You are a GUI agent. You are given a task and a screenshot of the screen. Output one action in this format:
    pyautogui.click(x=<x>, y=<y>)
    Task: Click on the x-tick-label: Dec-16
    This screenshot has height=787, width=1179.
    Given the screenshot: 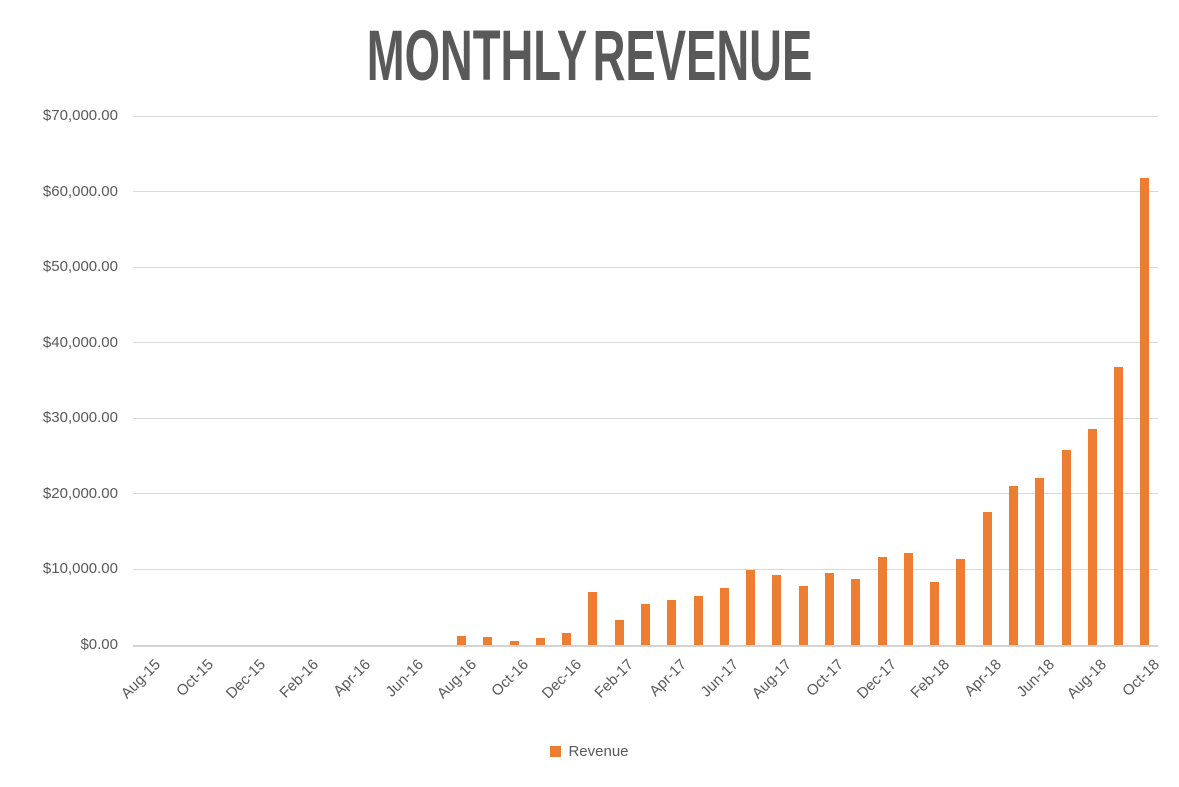 What is the action you would take?
    pyautogui.click(x=561, y=679)
    